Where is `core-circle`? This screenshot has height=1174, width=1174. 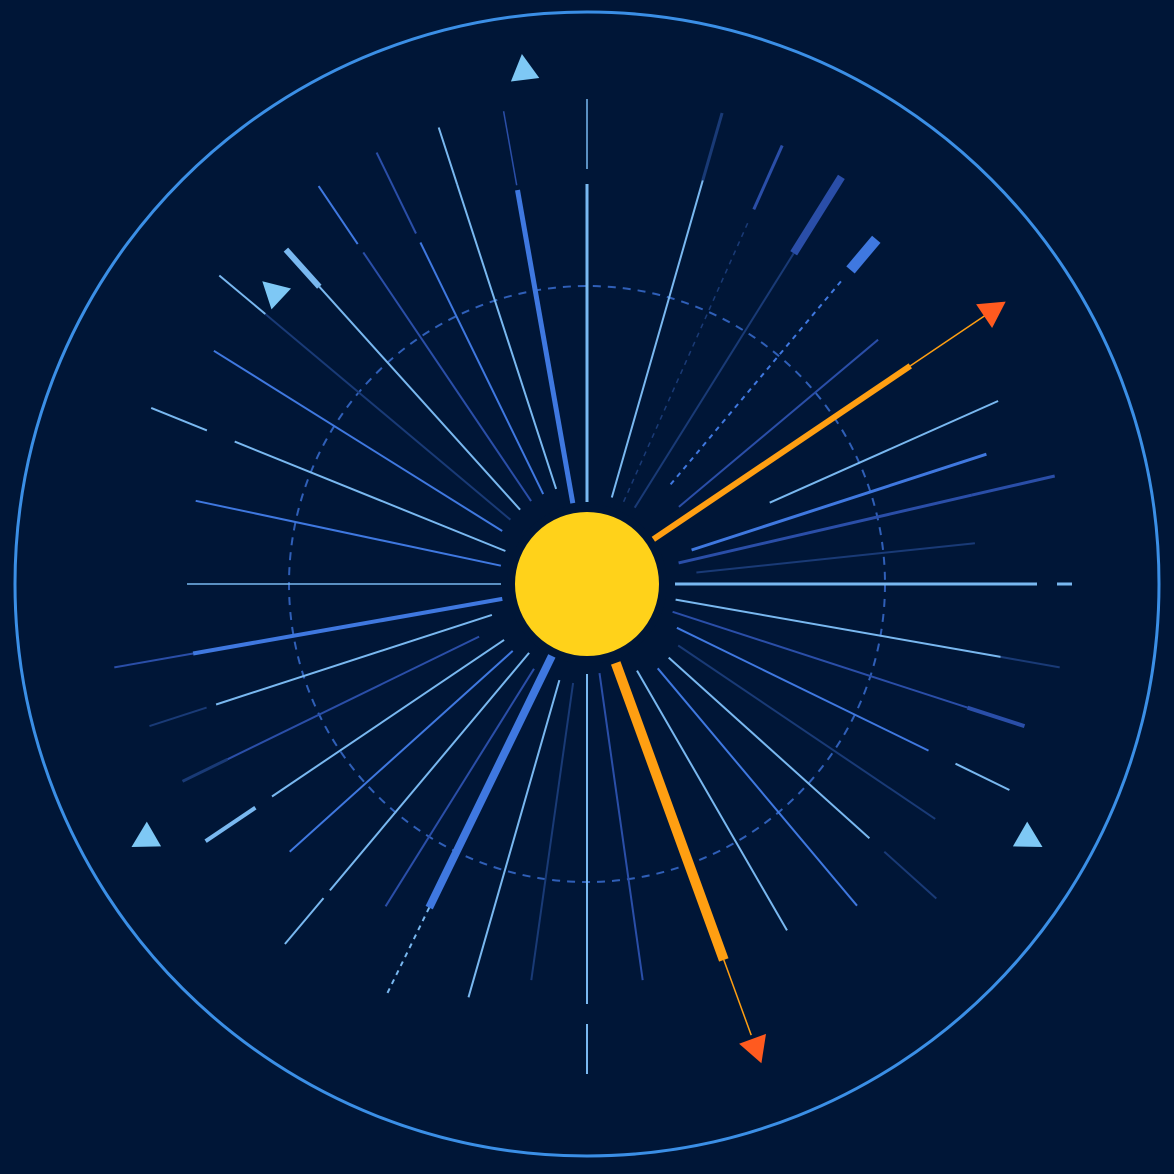
core-circle is located at coordinates (587, 584).